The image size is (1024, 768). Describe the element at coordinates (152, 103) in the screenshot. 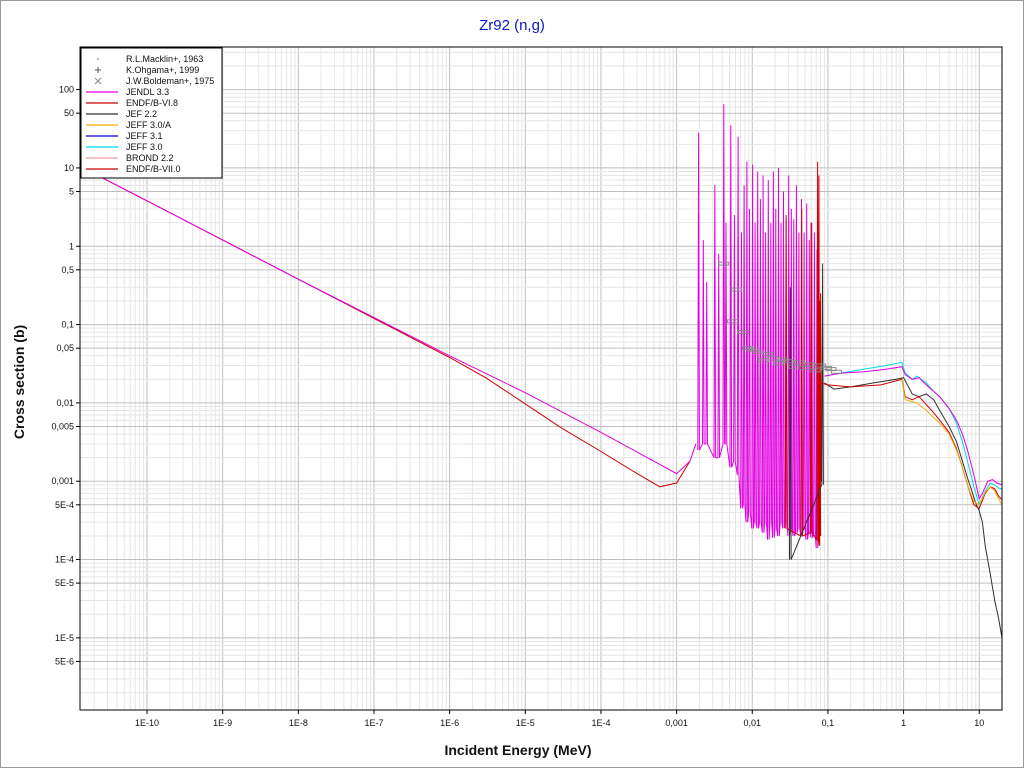

I see `legend-label: ENDF/B-VI.8` at that location.